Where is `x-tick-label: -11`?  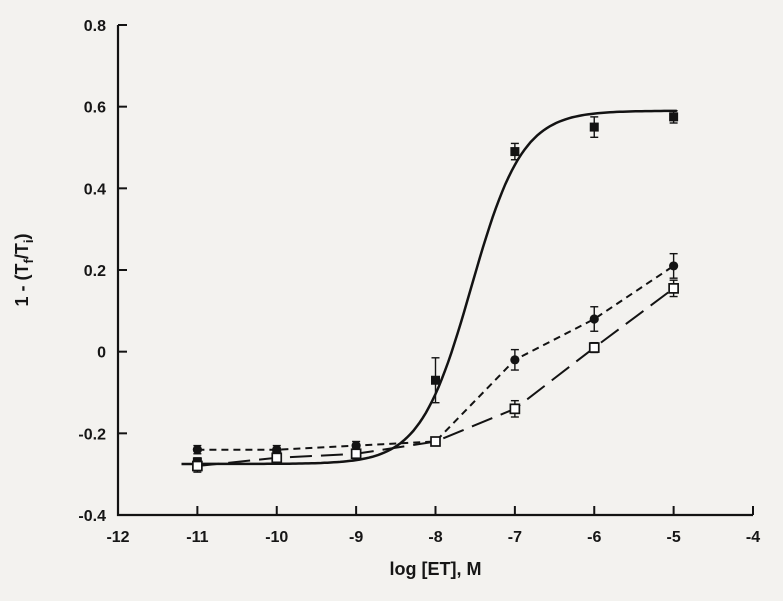 x-tick-label: -11 is located at coordinates (197, 537).